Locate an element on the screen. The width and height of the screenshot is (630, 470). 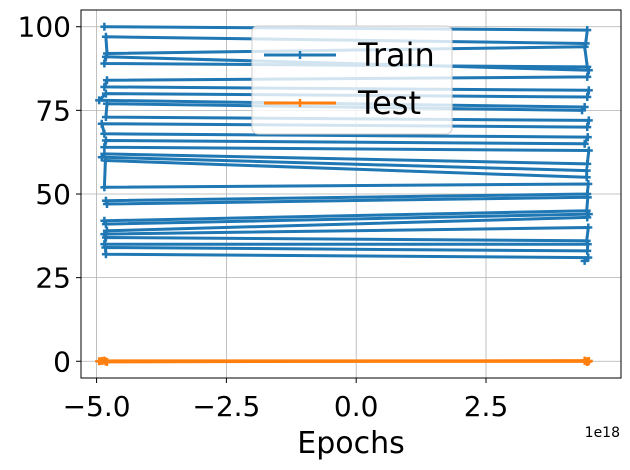
series-line-test is located at coordinates (344, 361).